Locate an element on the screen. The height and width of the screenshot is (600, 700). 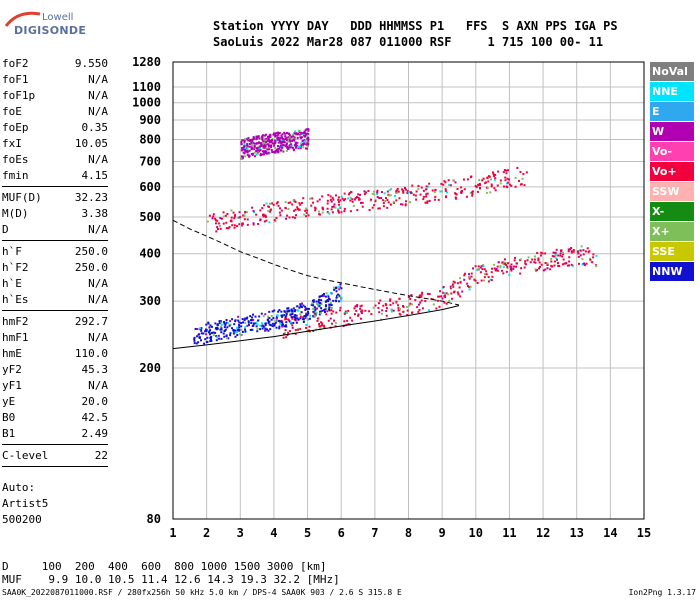
auto-program: Artist5 is located at coordinates (25, 503).